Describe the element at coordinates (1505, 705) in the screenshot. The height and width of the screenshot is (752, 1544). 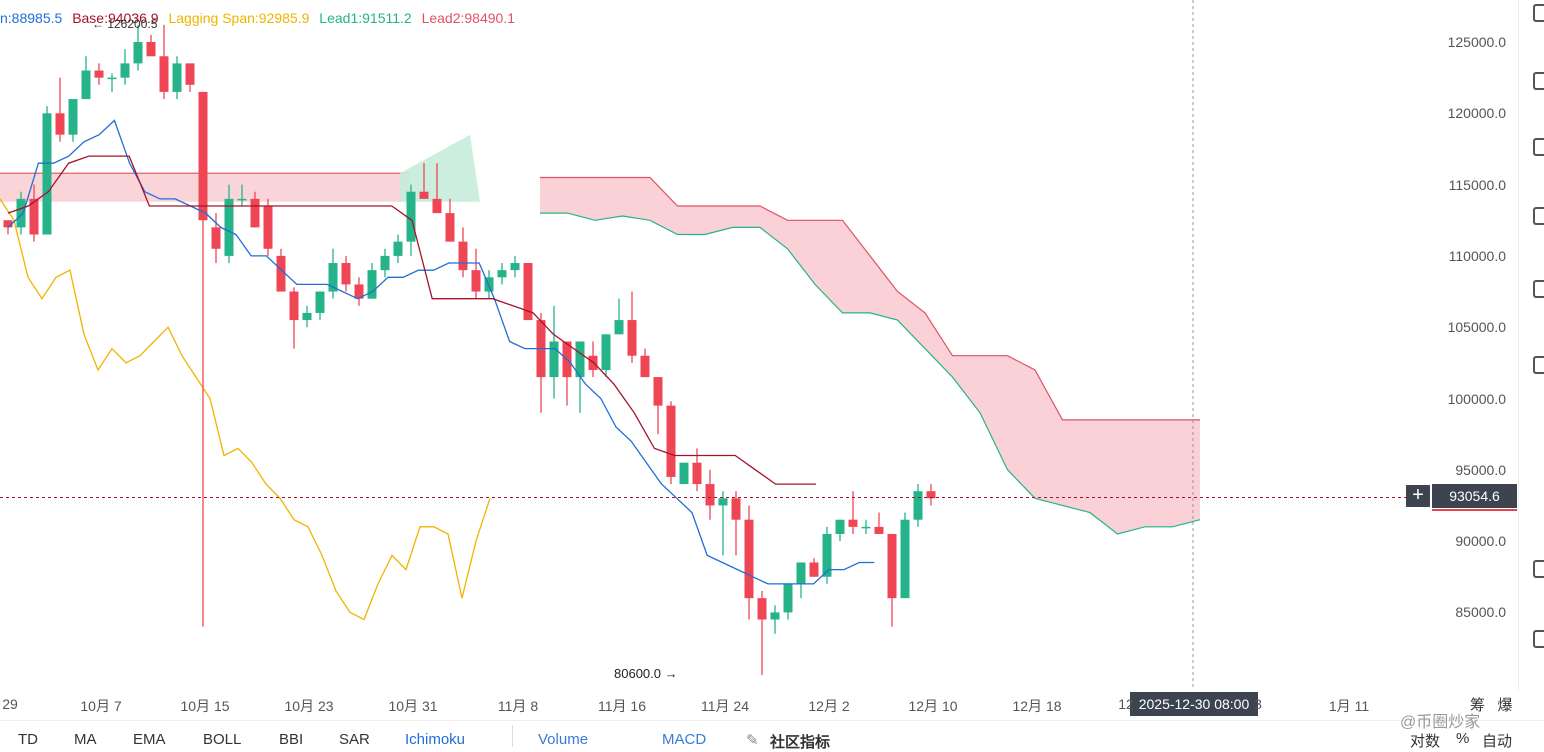
I see `burst-label: 爆` at that location.